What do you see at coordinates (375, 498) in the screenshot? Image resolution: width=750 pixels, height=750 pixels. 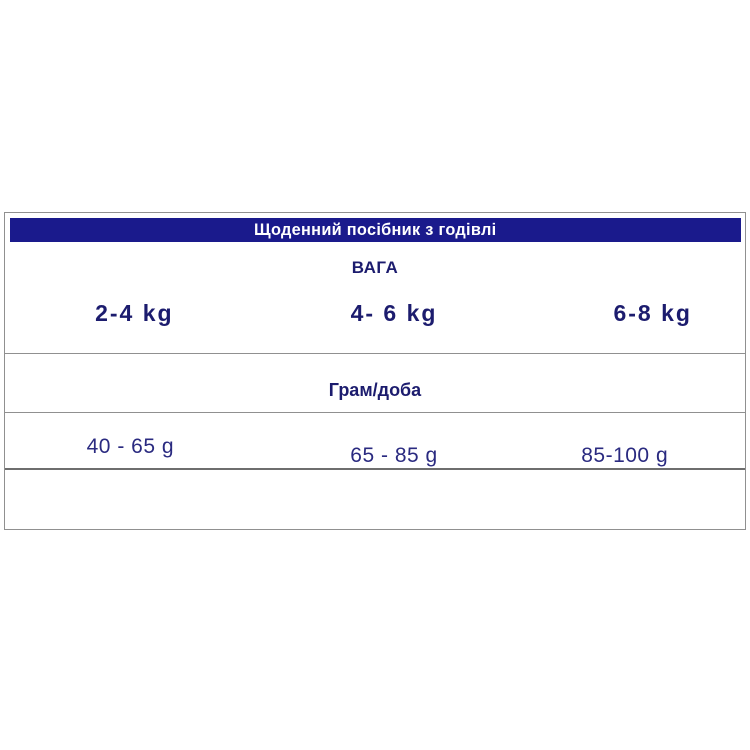 I see `empty-bottom-row` at bounding box center [375, 498].